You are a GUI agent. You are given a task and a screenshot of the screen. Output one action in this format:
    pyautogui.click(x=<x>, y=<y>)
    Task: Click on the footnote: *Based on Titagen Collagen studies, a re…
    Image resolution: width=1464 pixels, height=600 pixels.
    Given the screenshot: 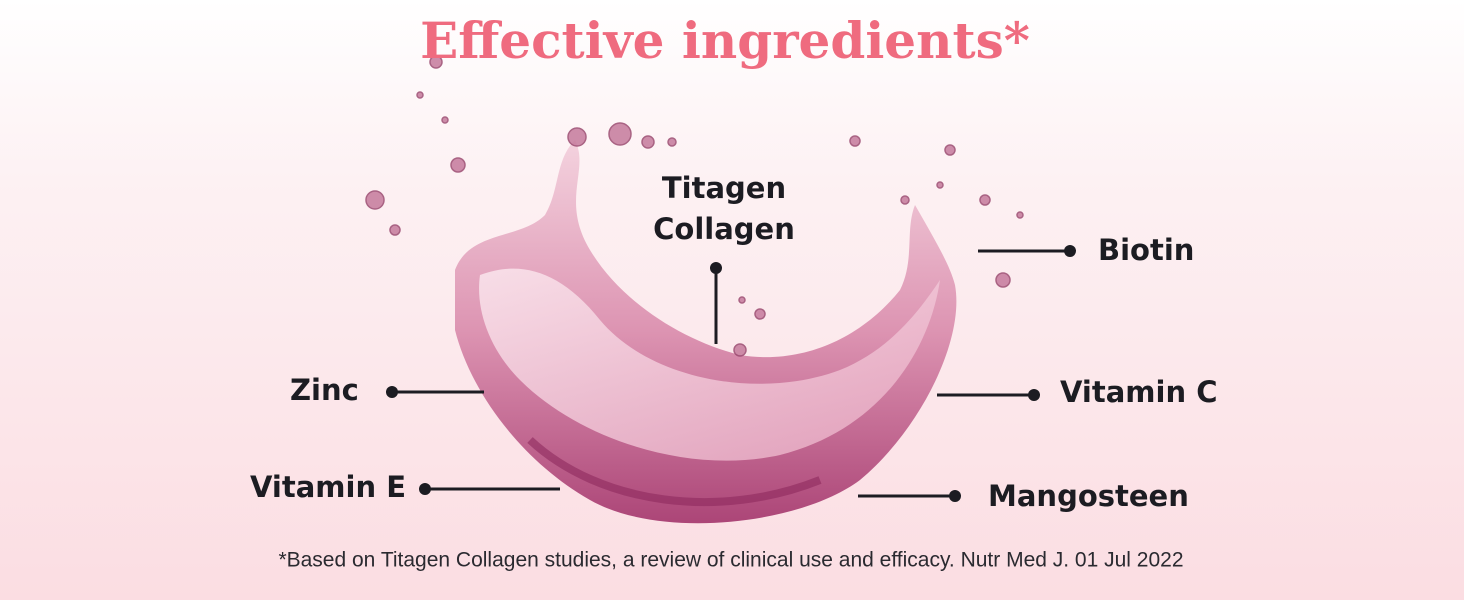 What is the action you would take?
    pyautogui.click(x=730, y=560)
    